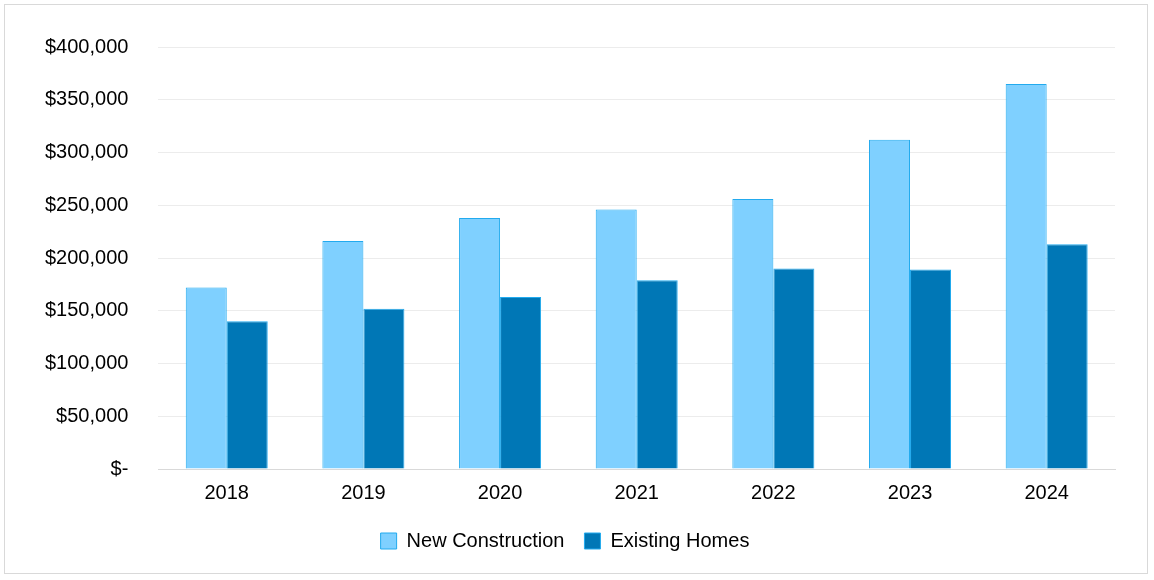  I want to click on y-tick-label: $-, so click(119, 467).